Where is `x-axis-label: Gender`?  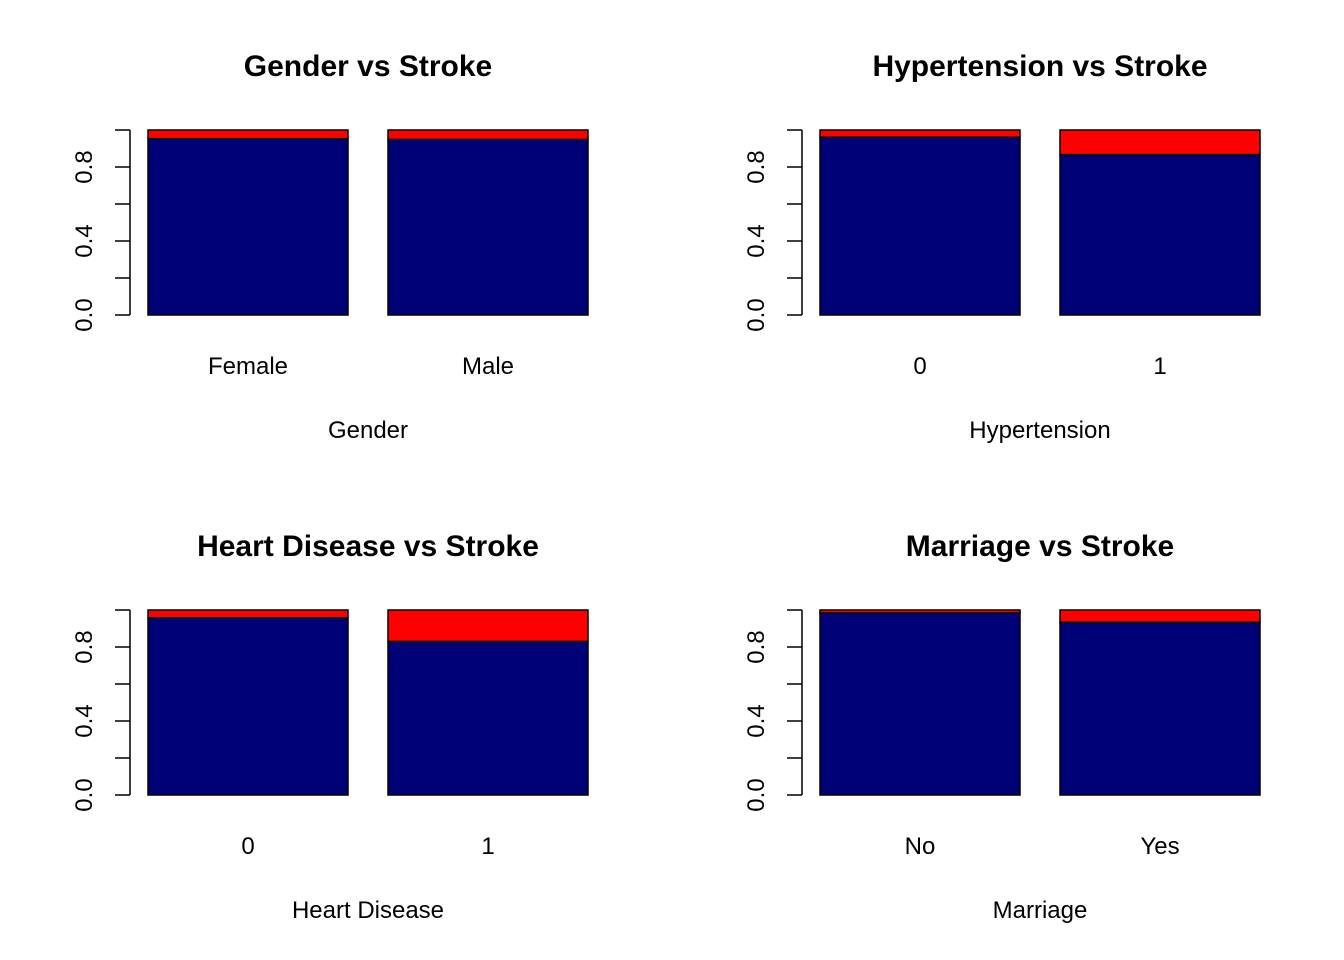
x-axis-label: Gender is located at coordinates (368, 430).